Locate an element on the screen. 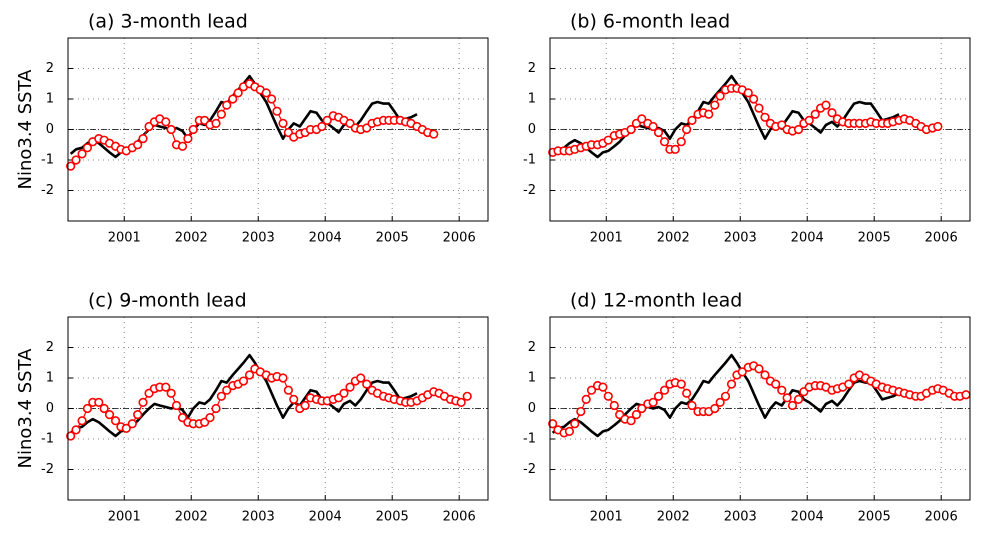 This screenshot has height=537, width=985. panel-title: (a) 3-month lead is located at coordinates (168, 22).